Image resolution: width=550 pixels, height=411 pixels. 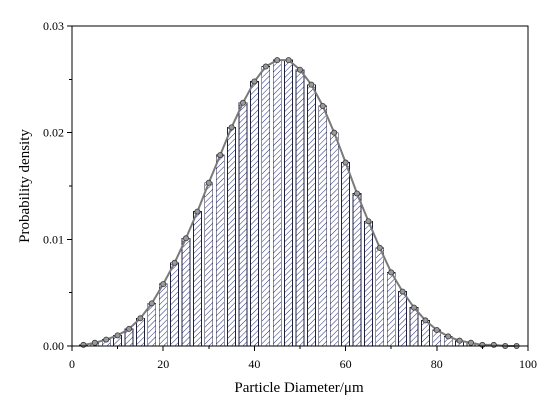 I want to click on x-axis-title: Particle Diameter/μm, so click(x=299, y=388).